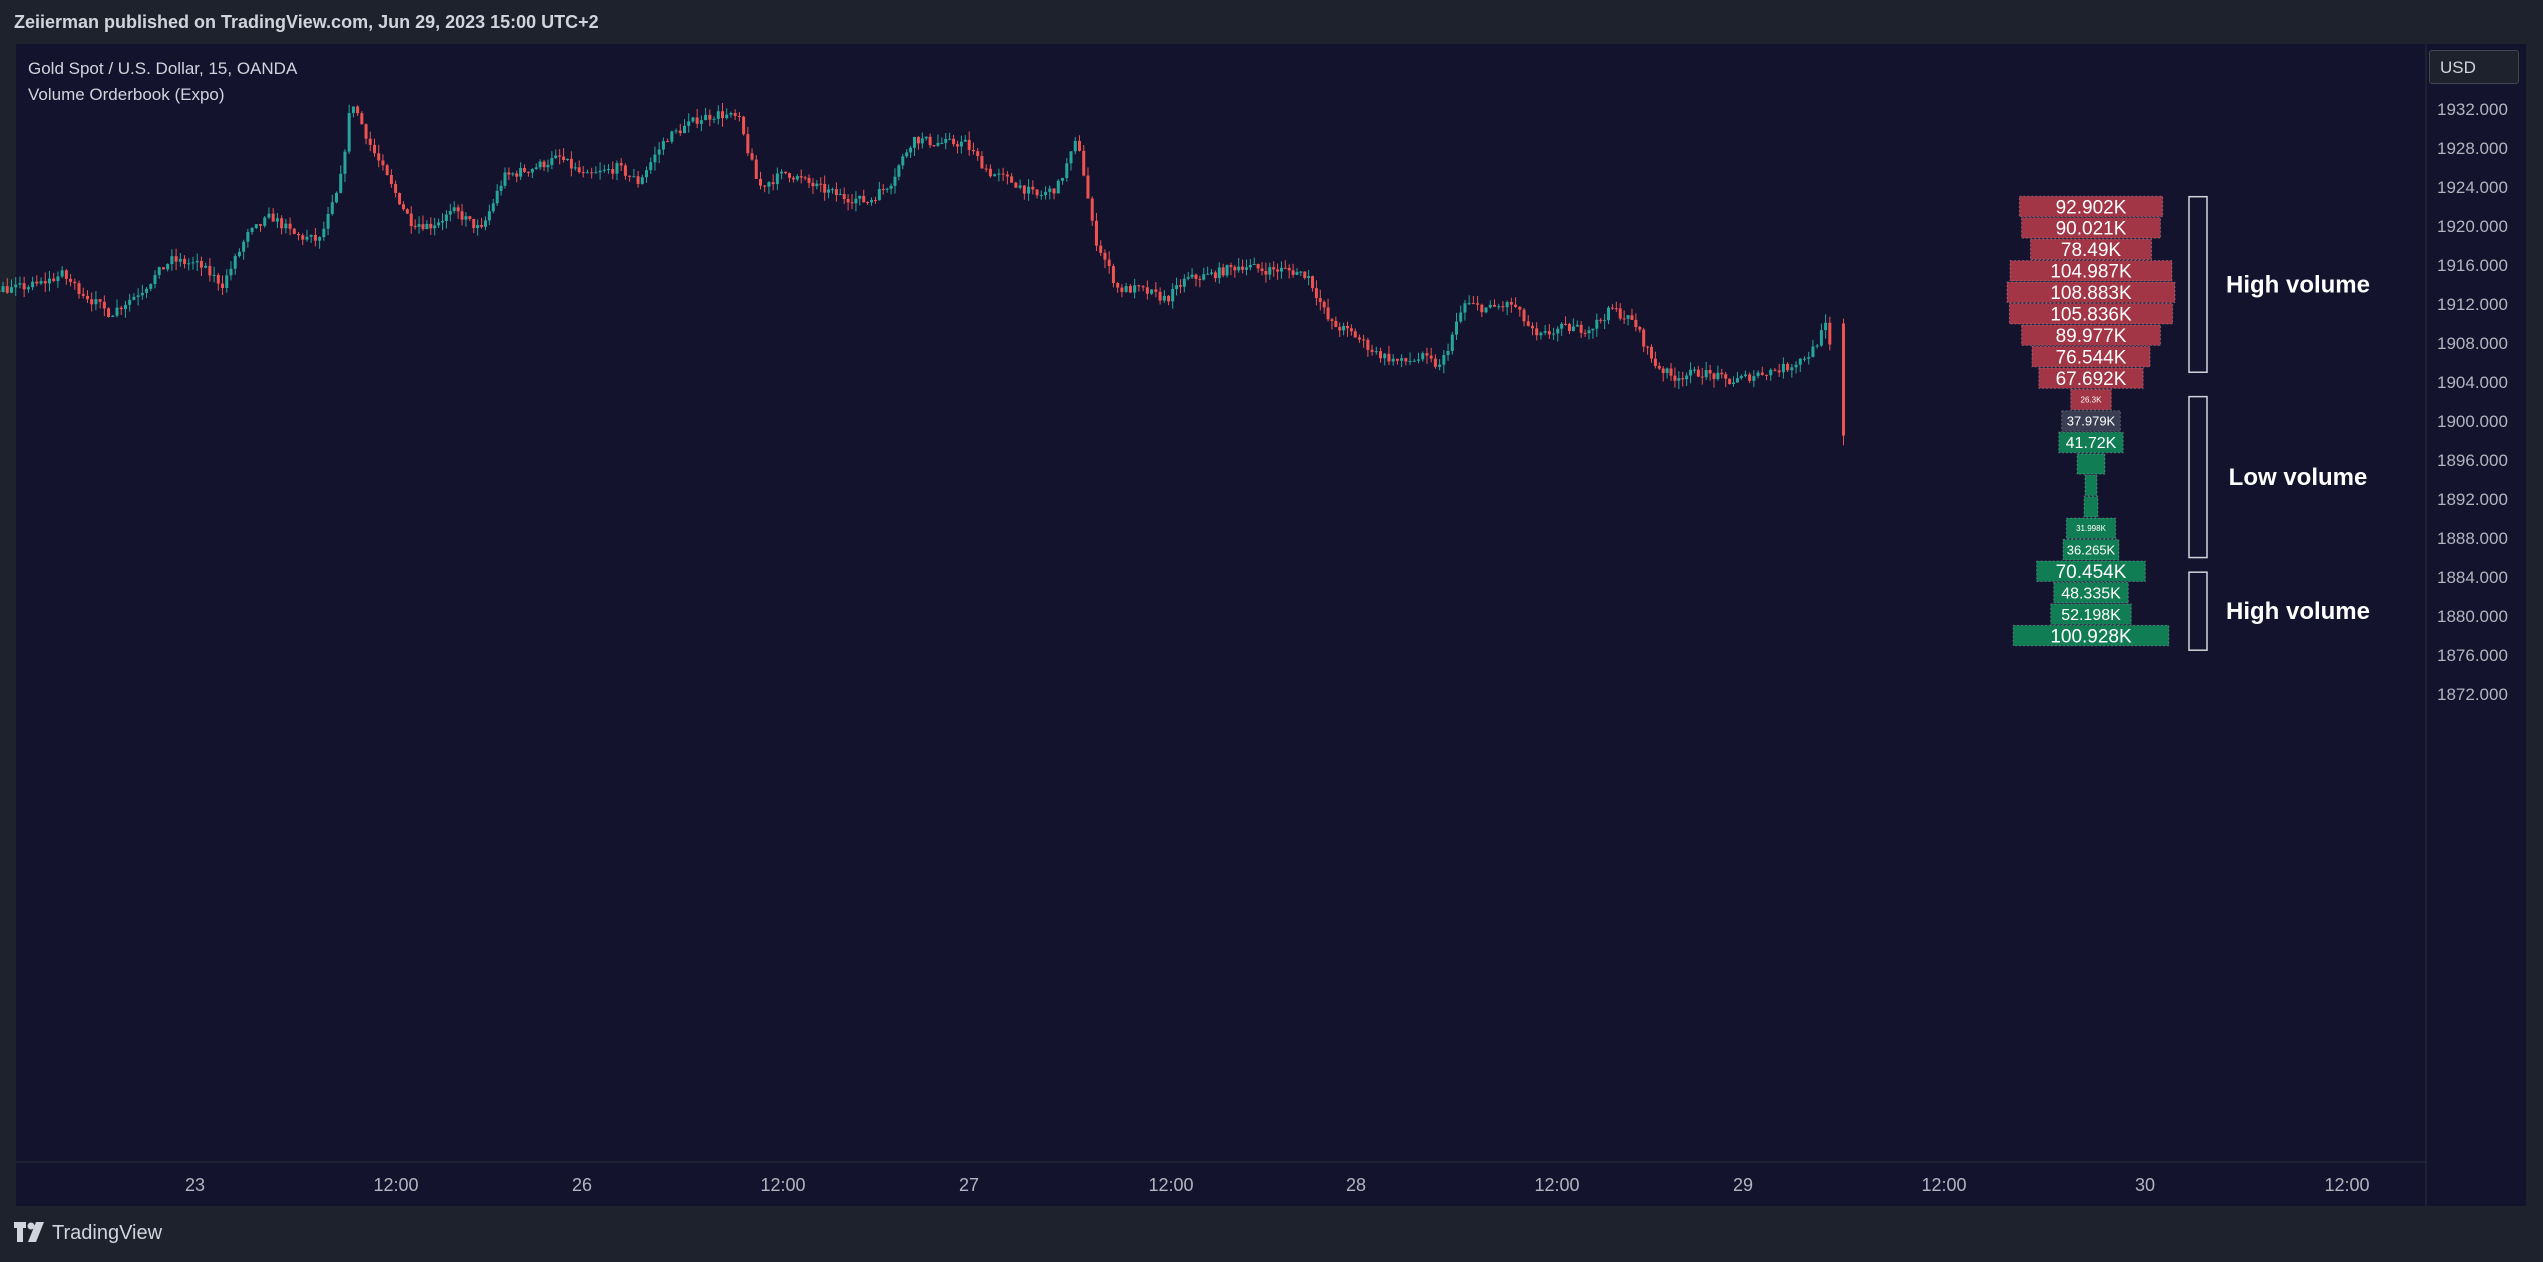 Image resolution: width=2543 pixels, height=1262 pixels. What do you see at coordinates (31, 1232) in the screenshot?
I see `tradingview-logo-icon` at bounding box center [31, 1232].